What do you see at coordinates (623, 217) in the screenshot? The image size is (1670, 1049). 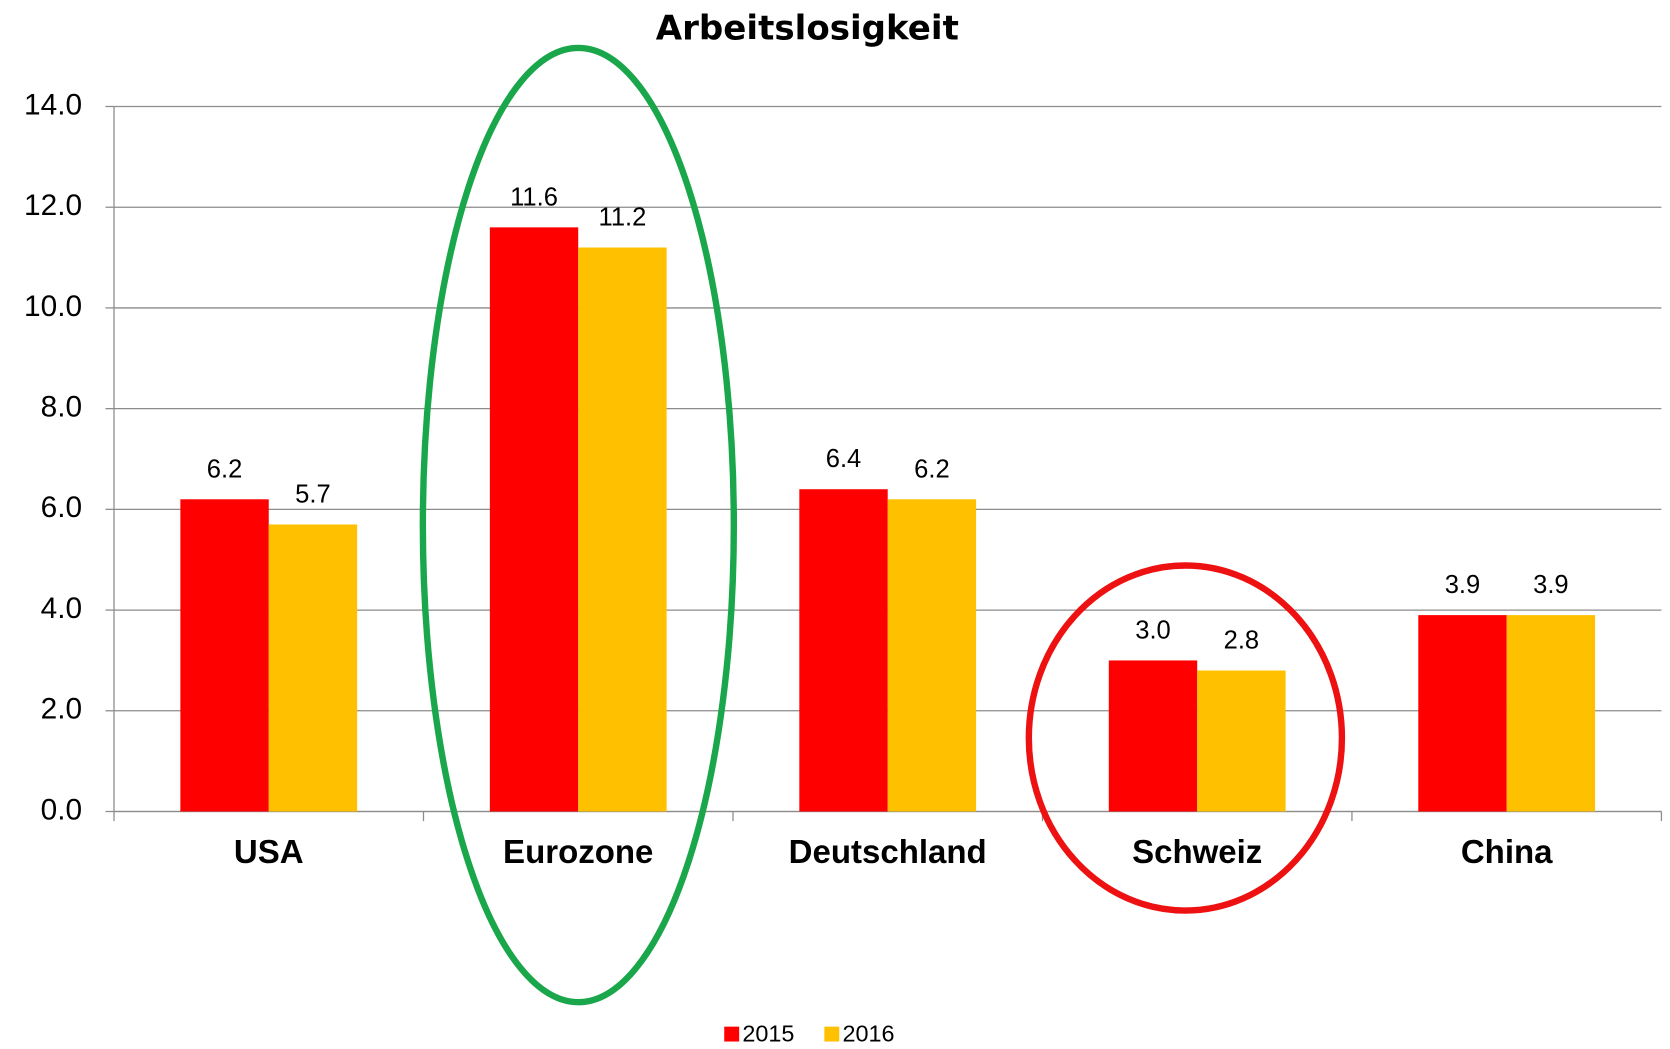 I see `data-label: 11.2` at bounding box center [623, 217].